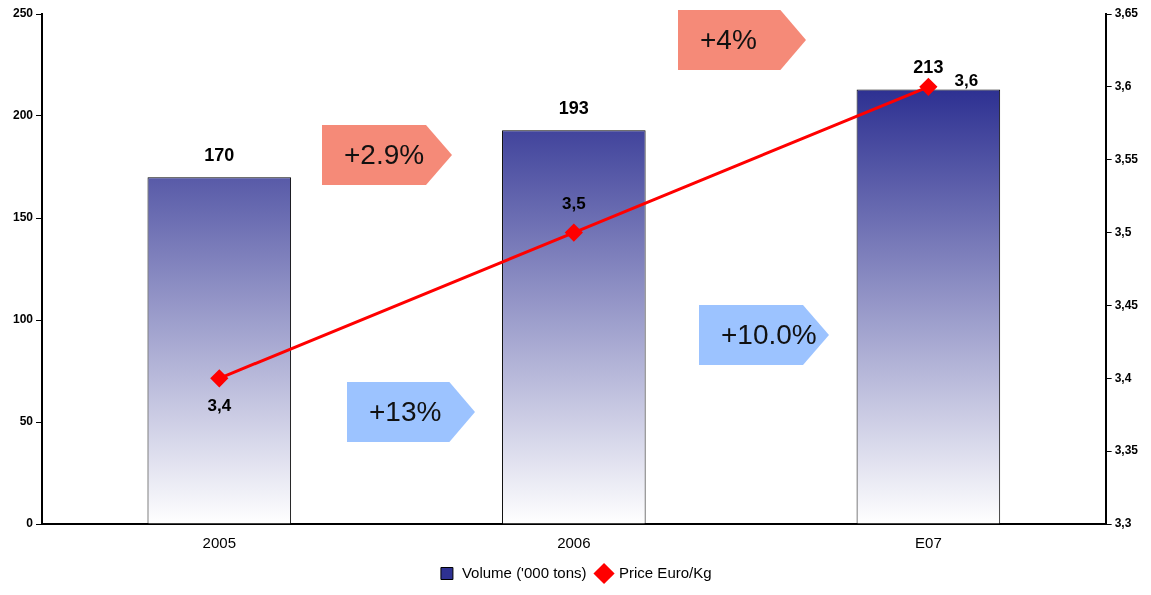  Describe the element at coordinates (928, 67) in the screenshot. I see `data-label: 213` at that location.